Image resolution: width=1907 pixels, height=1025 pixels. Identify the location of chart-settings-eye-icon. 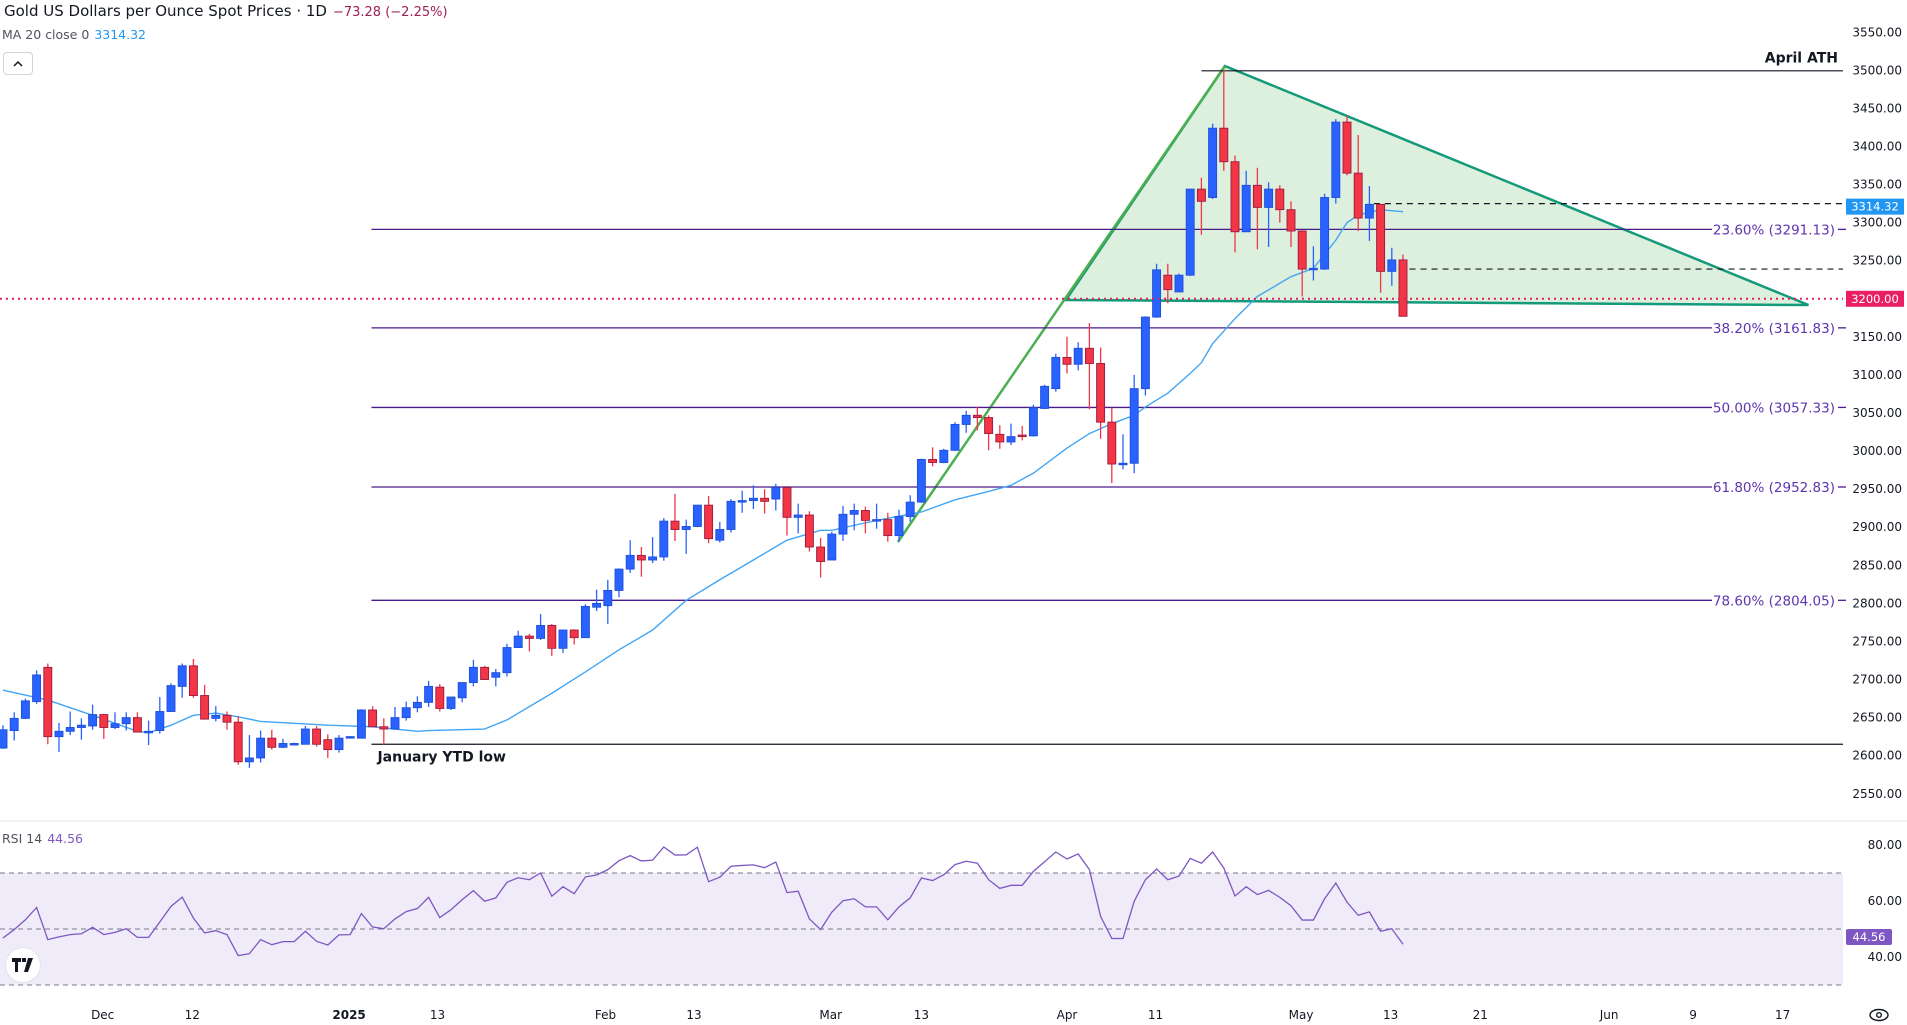
(1879, 1015).